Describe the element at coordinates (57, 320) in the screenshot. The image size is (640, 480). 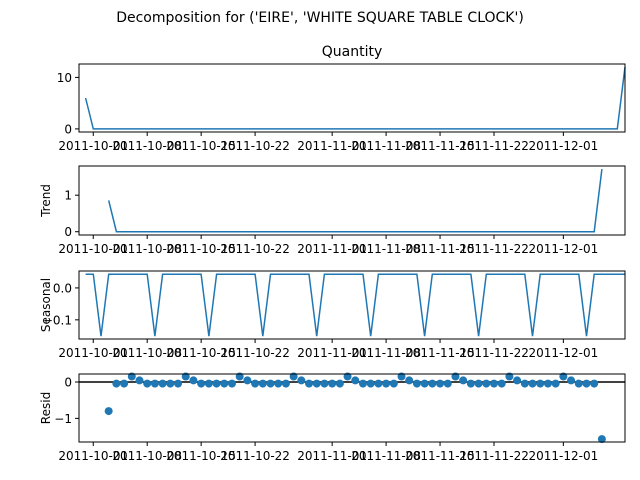
I see `y-tick-label: −0.1` at that location.